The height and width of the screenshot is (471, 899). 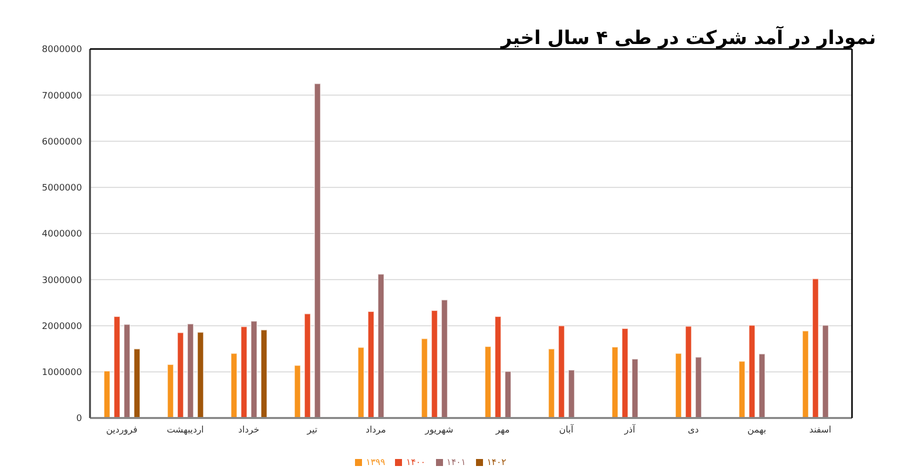 I want to click on y-tick-label: 0, so click(x=79, y=419).